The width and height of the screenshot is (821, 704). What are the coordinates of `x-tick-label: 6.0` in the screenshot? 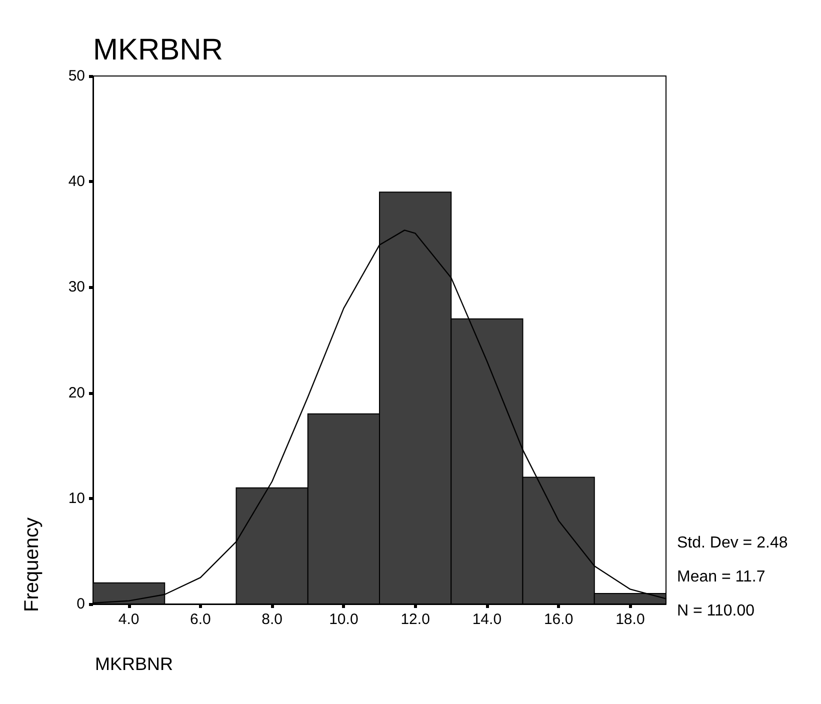 It's located at (200, 619).